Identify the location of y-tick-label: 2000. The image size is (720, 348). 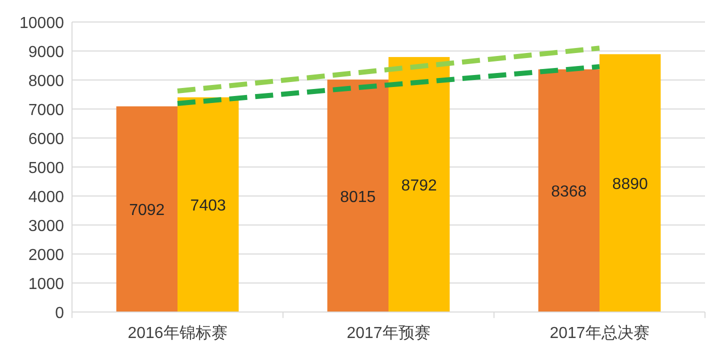
(46, 255).